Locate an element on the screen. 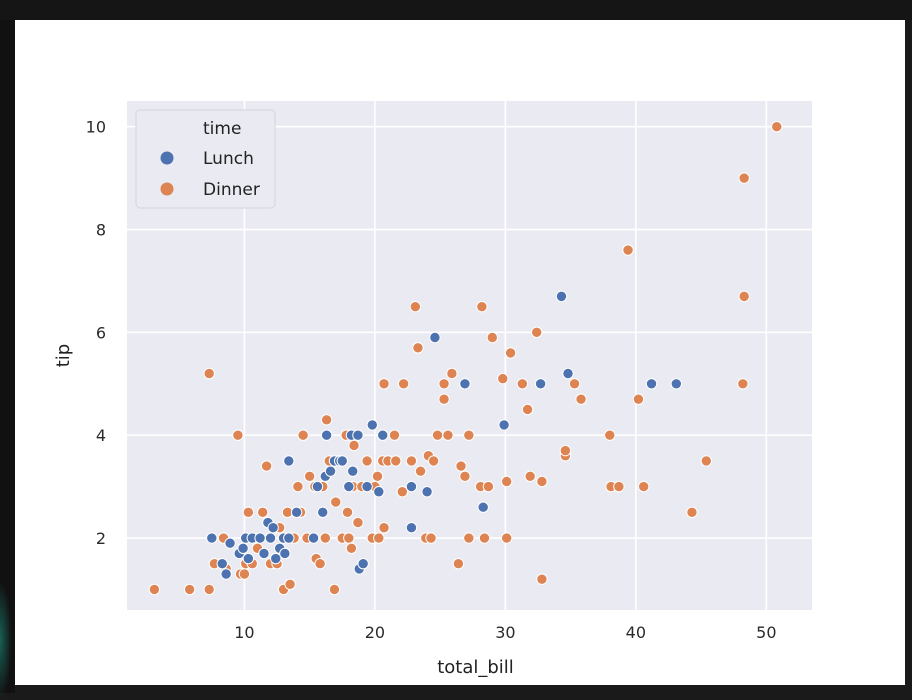 This screenshot has height=700, width=912. legend-label-lunch: Lunch is located at coordinates (228, 159).